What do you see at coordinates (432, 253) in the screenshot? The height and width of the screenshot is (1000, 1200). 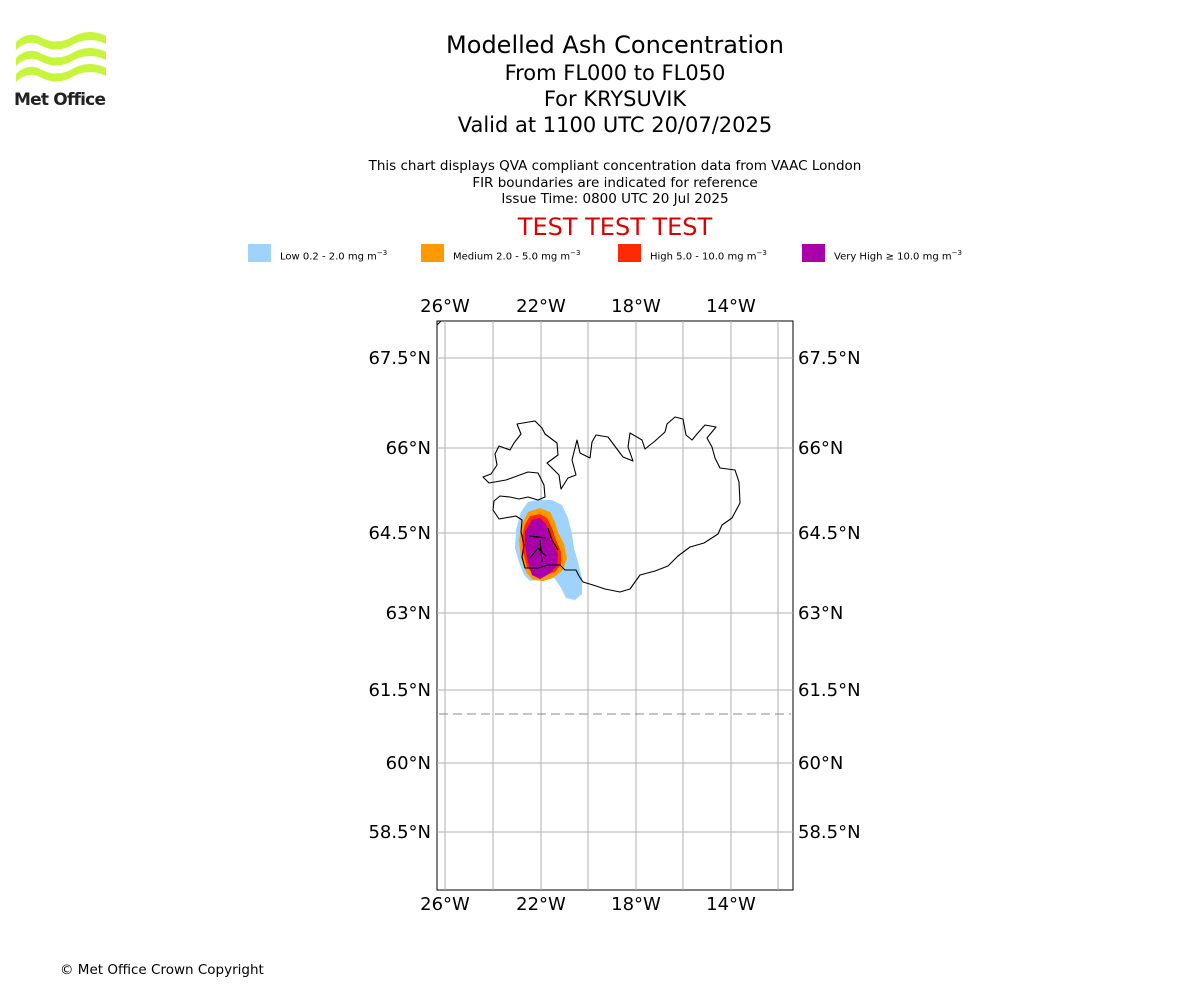 I see `legend-swatch-medium` at bounding box center [432, 253].